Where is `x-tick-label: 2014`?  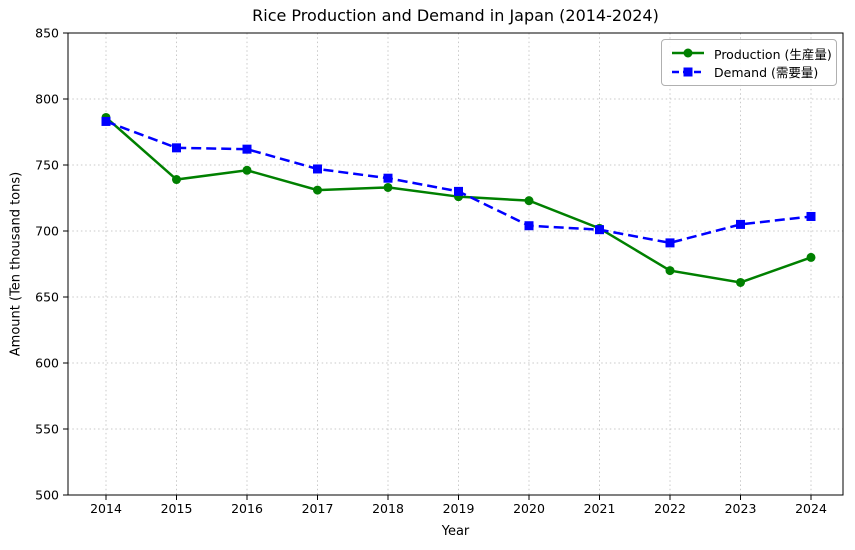 x-tick-label: 2014 is located at coordinates (106, 508).